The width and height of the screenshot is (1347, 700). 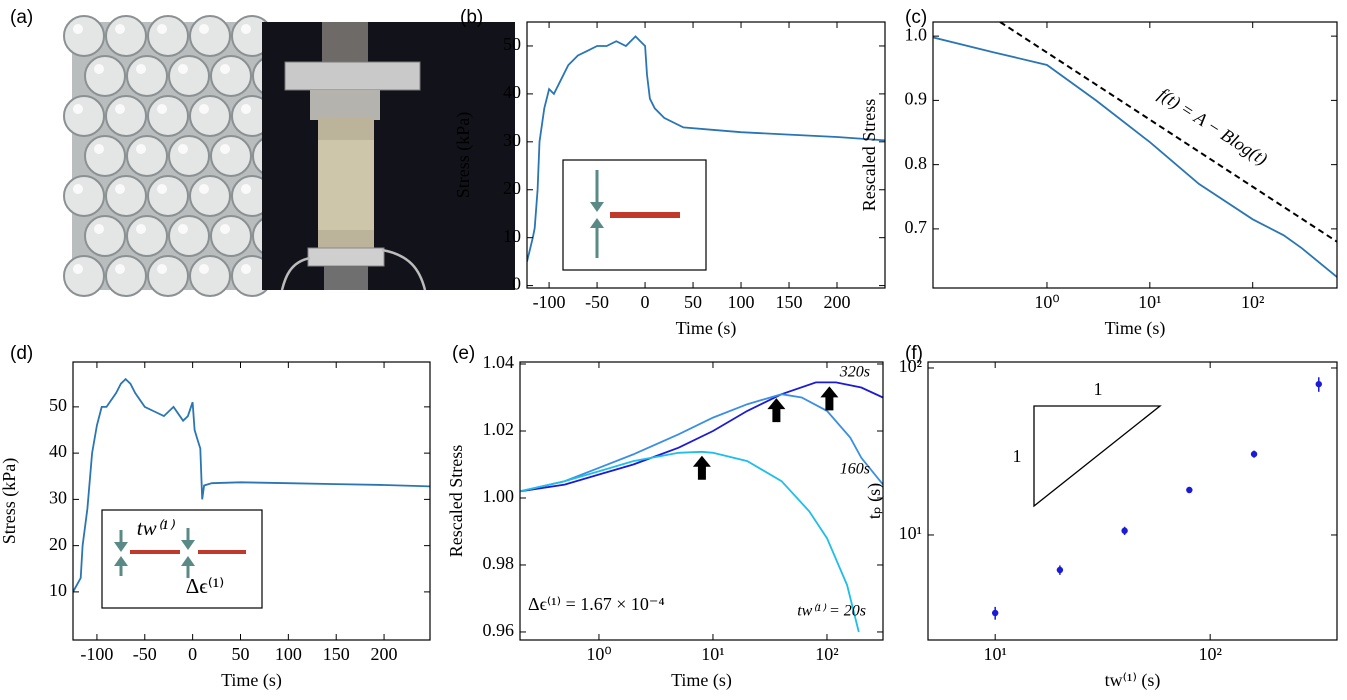 What do you see at coordinates (240, 654) in the screenshot?
I see `x-tick-label: 50` at bounding box center [240, 654].